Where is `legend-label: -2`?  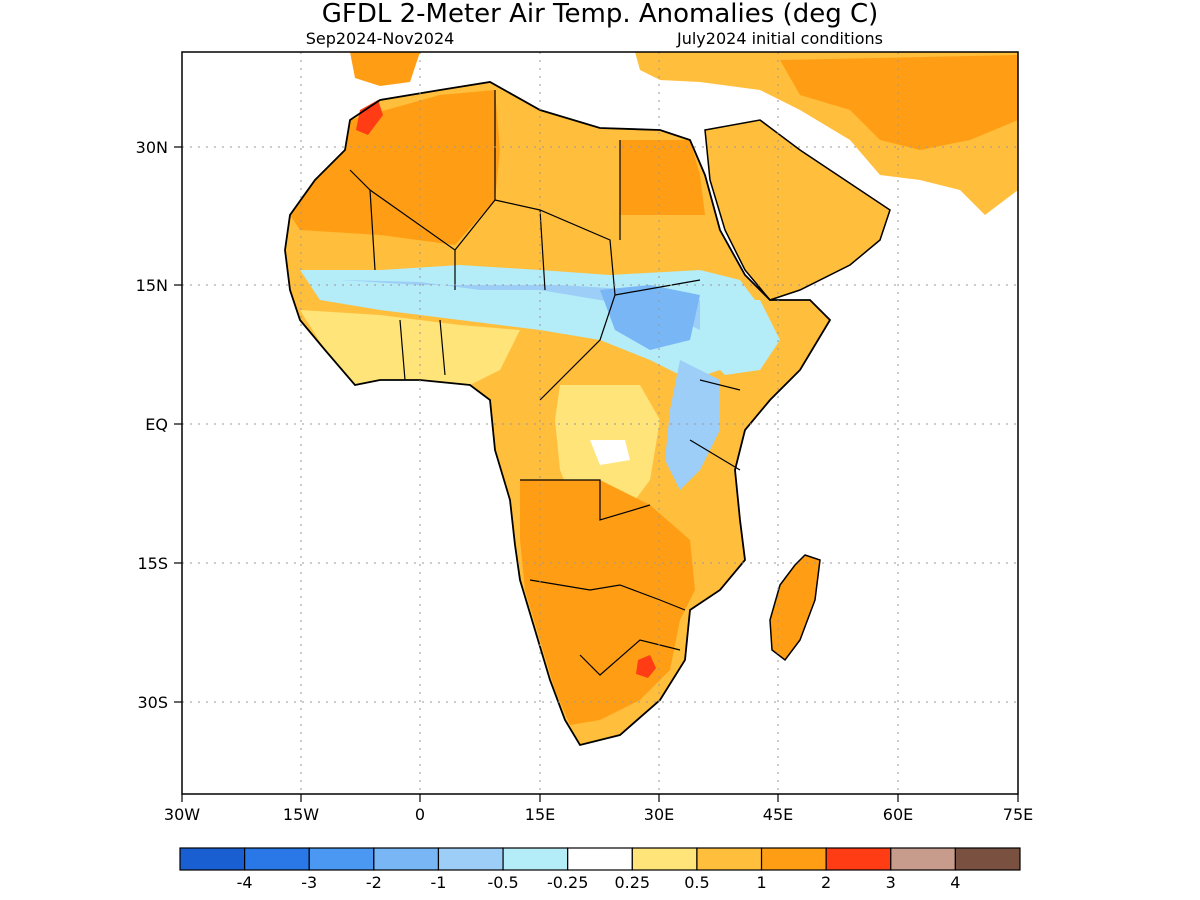
legend-label: -2 is located at coordinates (374, 882).